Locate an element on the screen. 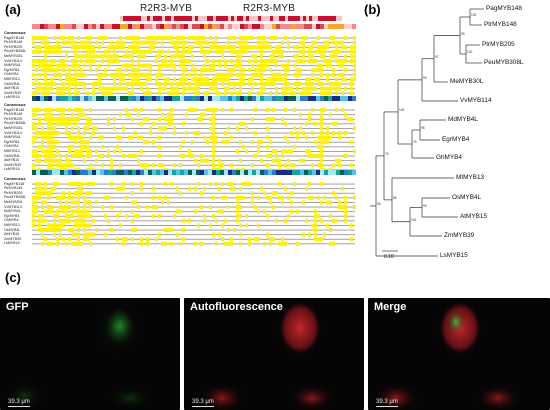 This screenshot has height=410, width=550. sequence-name: VvMYB114 is located at coordinates (13, 60).